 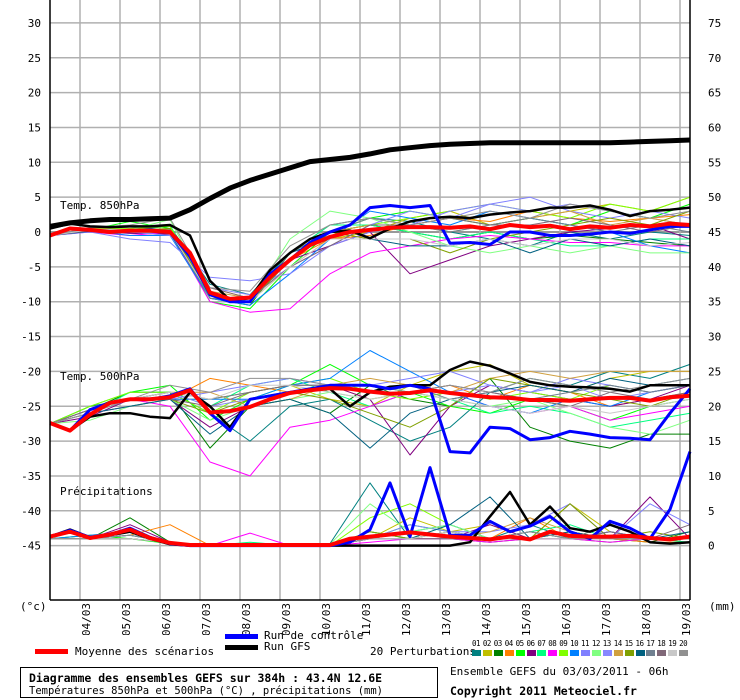 I want to click on legend-perturbations-label: 20 Perturbations, so click(x=423, y=651).